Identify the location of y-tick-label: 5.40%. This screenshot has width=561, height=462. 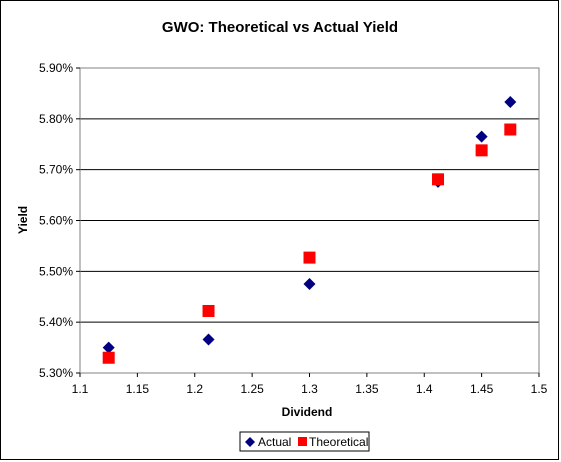
(56, 322).